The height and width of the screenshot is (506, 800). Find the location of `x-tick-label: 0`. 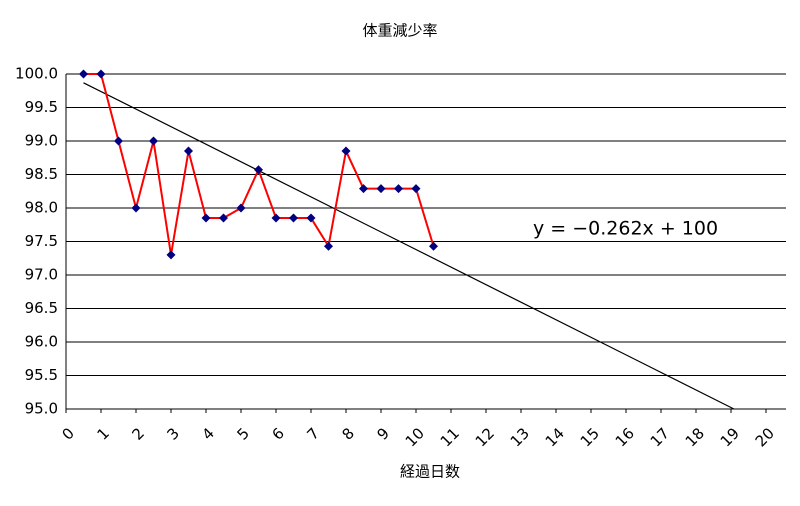

x-tick-label: 0 is located at coordinates (68, 433).